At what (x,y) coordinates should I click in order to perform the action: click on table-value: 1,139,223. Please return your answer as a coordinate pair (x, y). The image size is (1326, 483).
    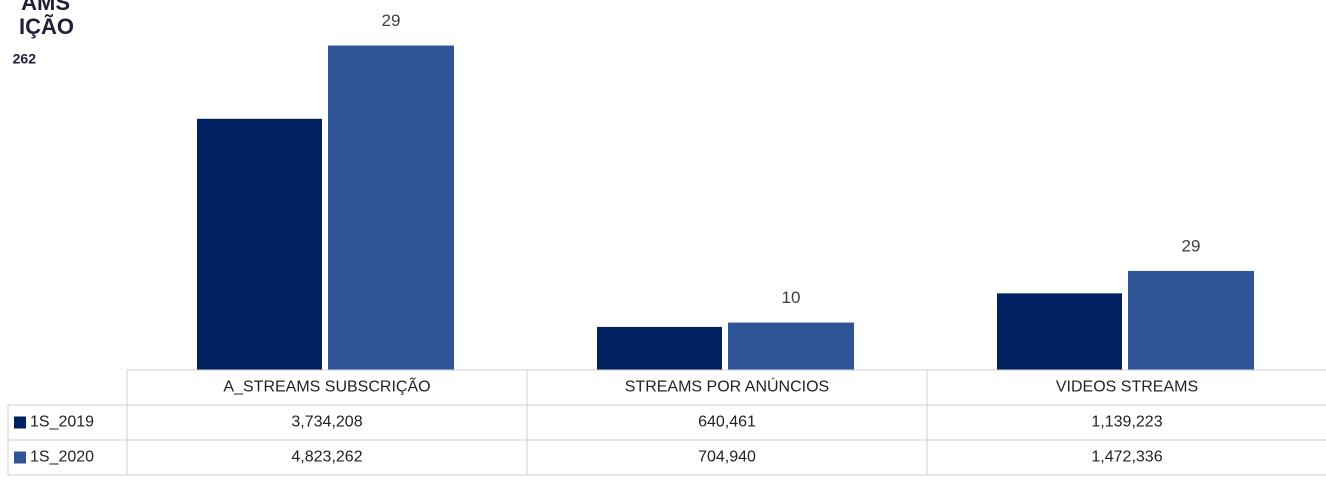
    Looking at the image, I should click on (1126, 422).